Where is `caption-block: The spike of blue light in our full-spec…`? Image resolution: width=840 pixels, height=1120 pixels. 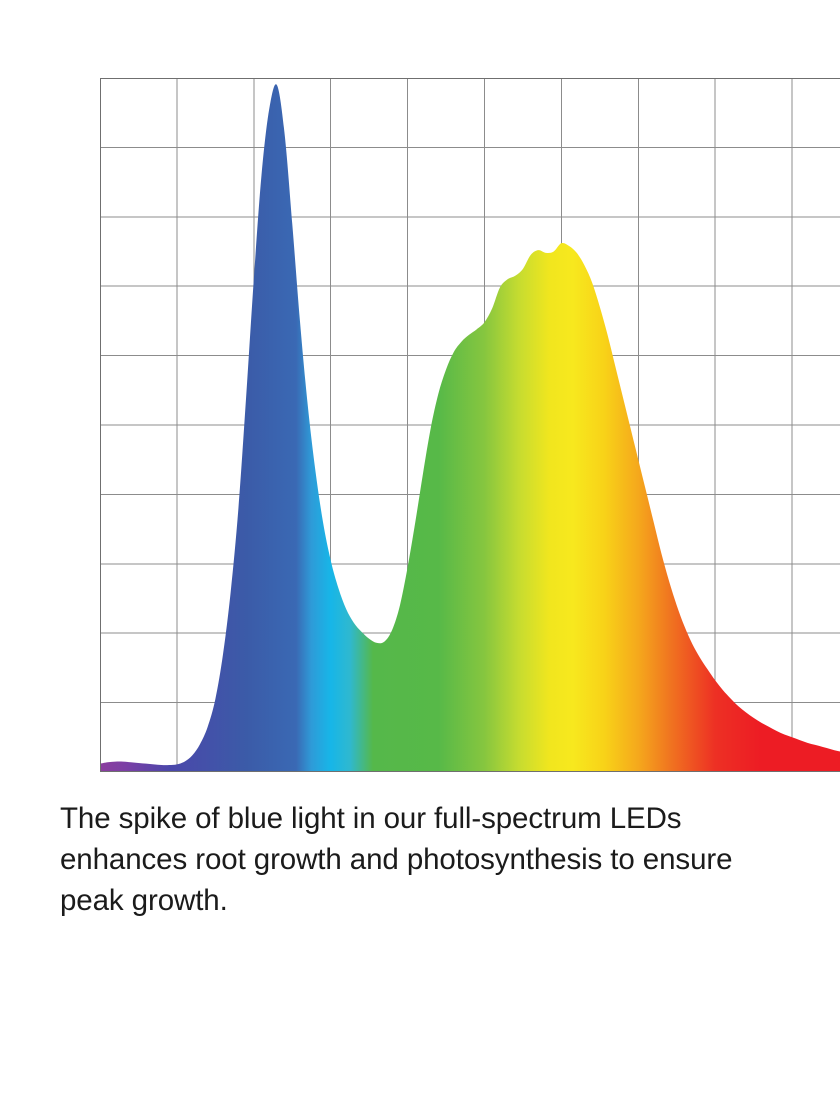 caption-block: The spike of blue light in our full-spec… is located at coordinates (430, 859).